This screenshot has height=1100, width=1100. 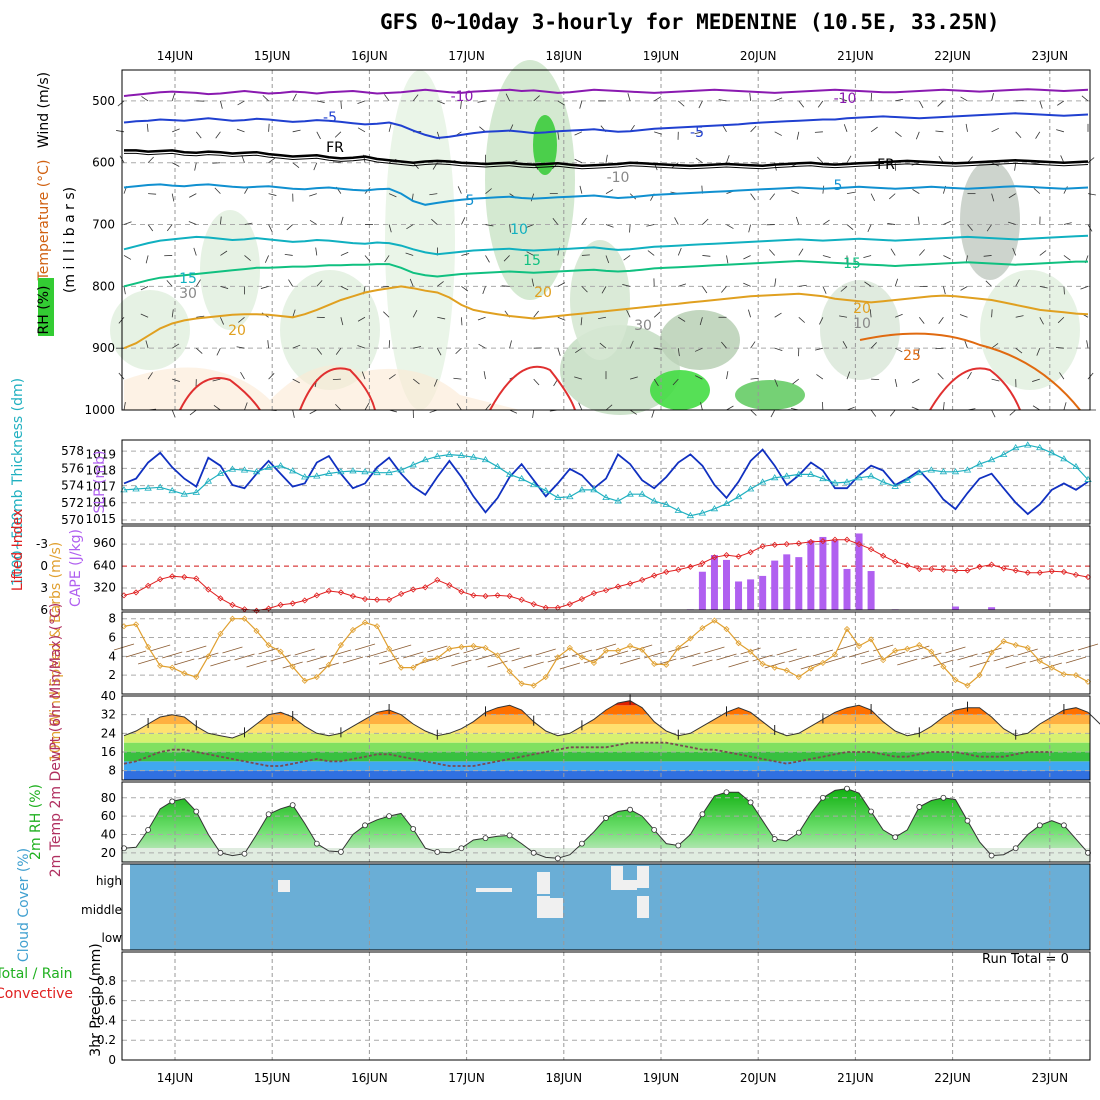 What do you see at coordinates (545, 145) in the screenshot?
I see `rh-area` at bounding box center [545, 145].